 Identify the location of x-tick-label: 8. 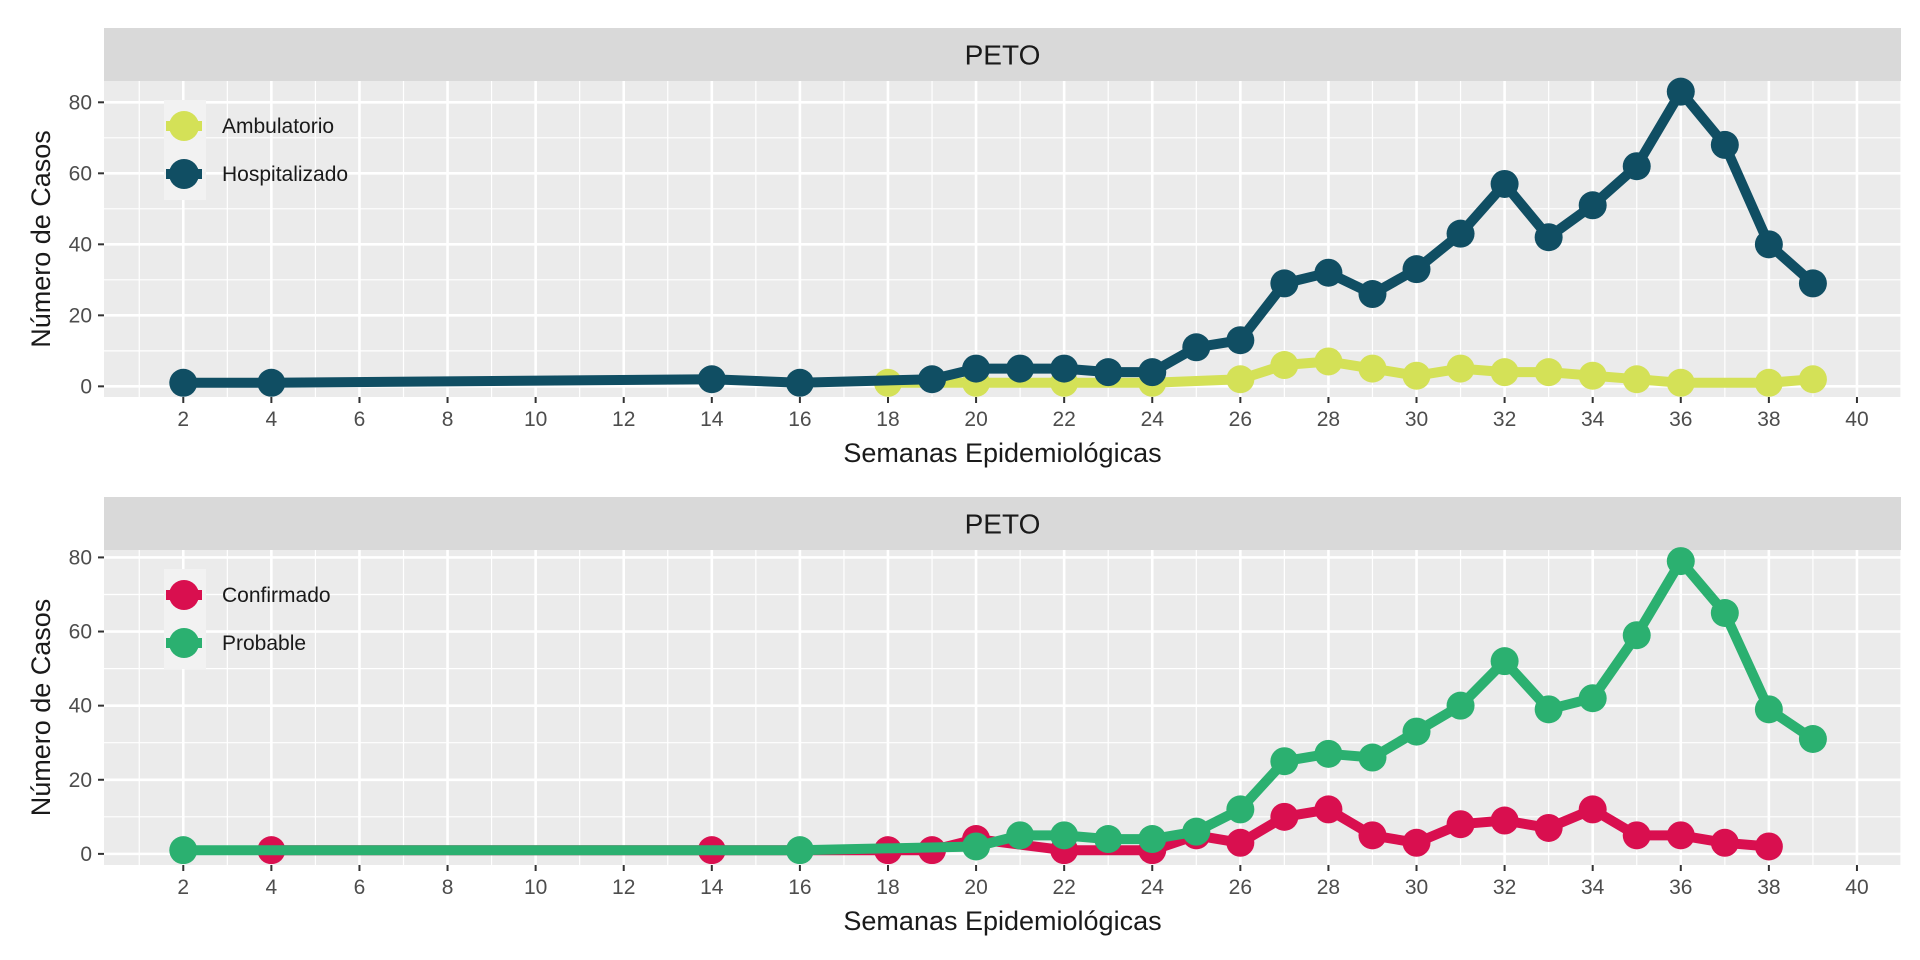
(448, 419).